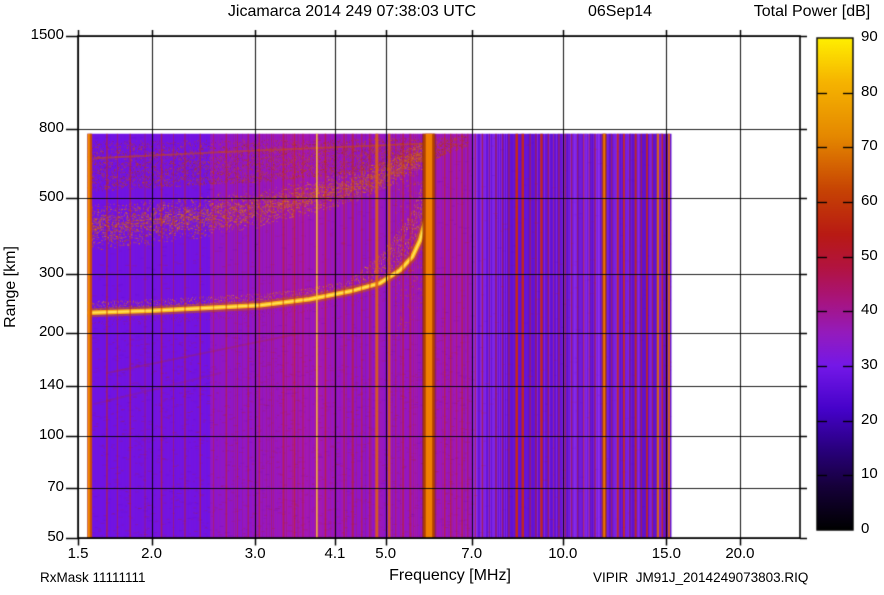 The width and height of the screenshot is (884, 595). I want to click on y-axis-label: Range [km], so click(11, 287).